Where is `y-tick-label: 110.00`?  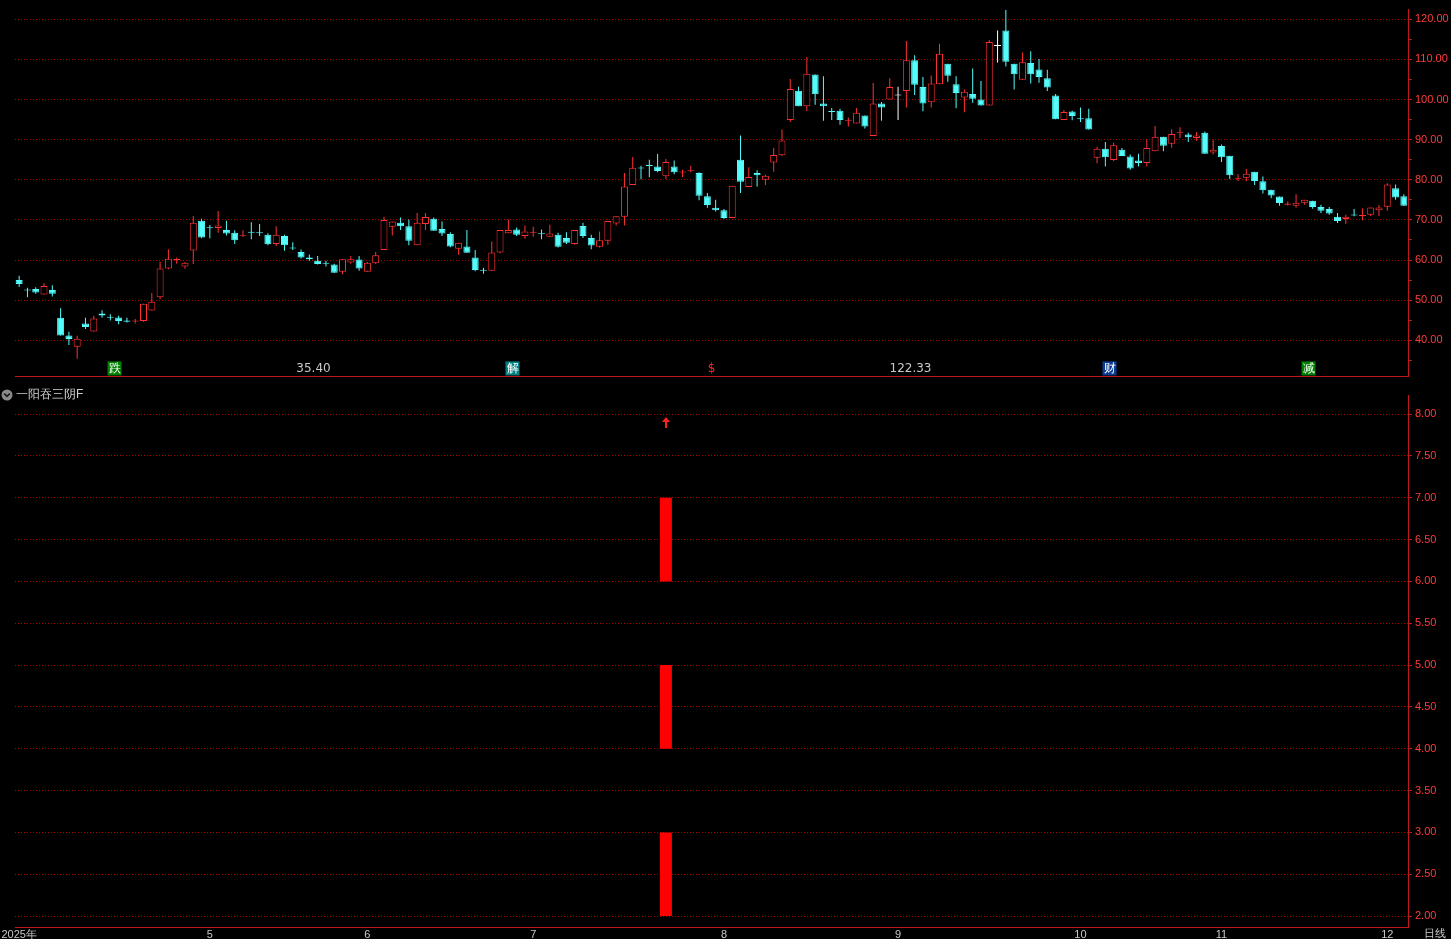 y-tick-label: 110.00 is located at coordinates (1431, 58).